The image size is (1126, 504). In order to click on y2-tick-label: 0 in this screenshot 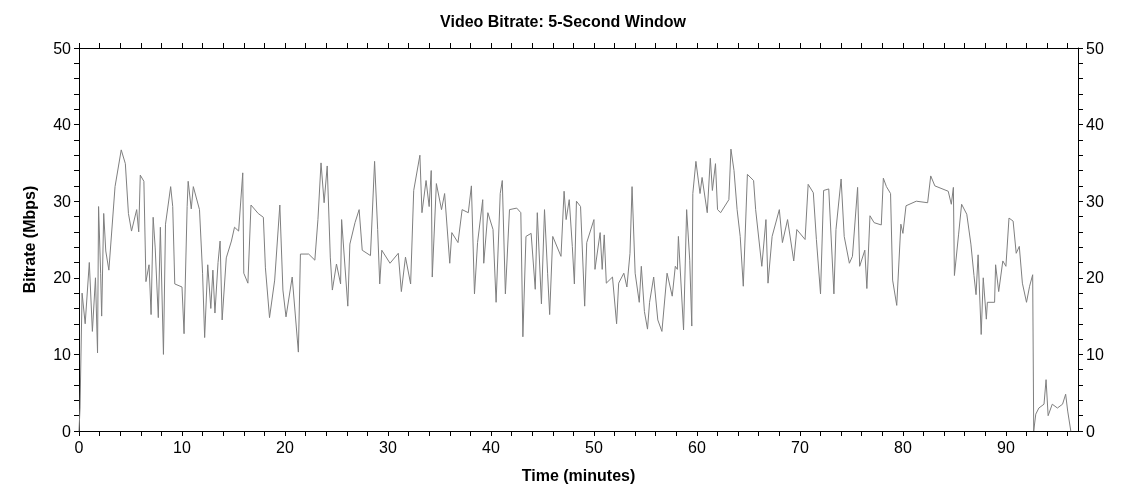, I will do `click(1090, 431)`.